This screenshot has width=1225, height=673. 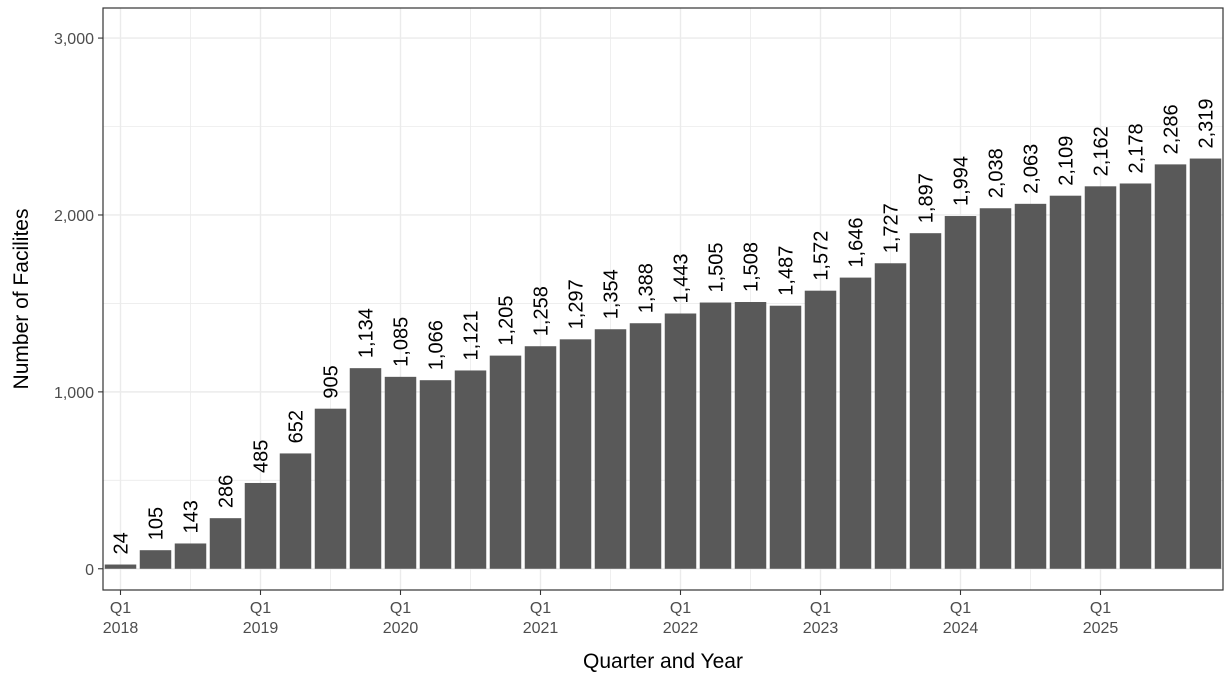 I want to click on bar-value-label: 24, so click(x=122, y=543).